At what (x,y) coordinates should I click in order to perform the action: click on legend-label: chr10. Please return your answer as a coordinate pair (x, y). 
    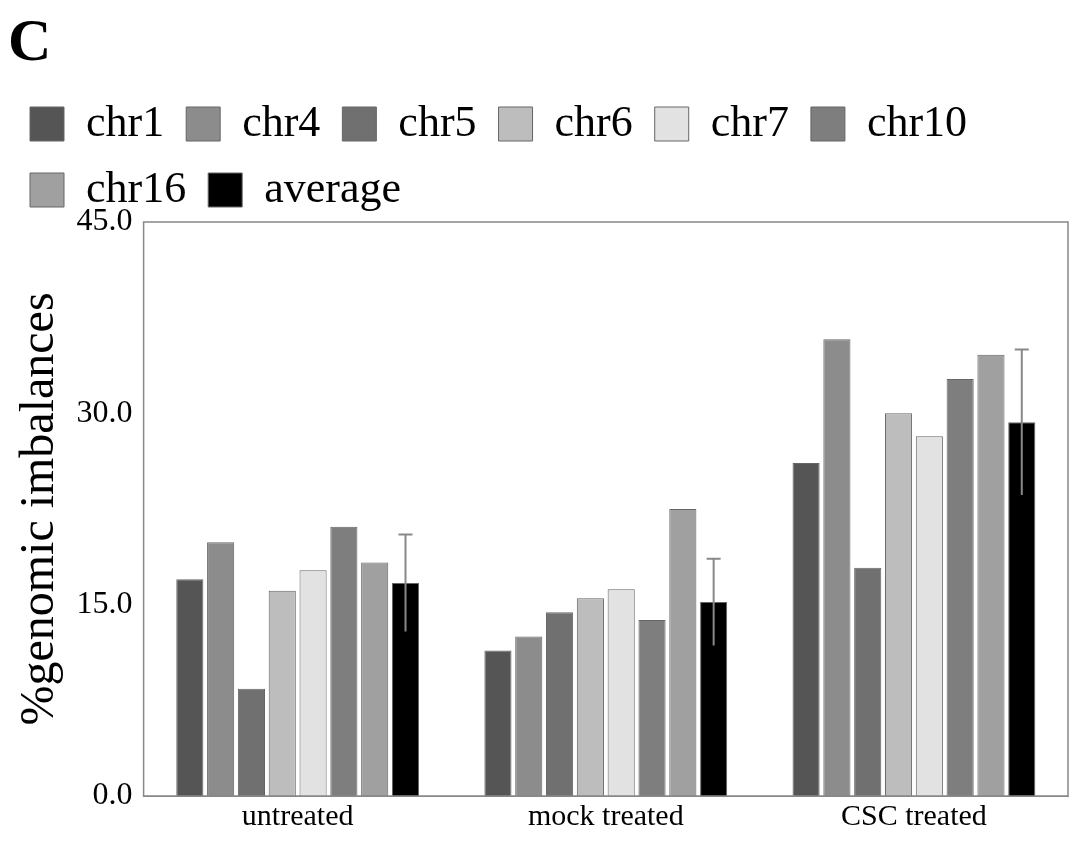
    Looking at the image, I should click on (917, 121).